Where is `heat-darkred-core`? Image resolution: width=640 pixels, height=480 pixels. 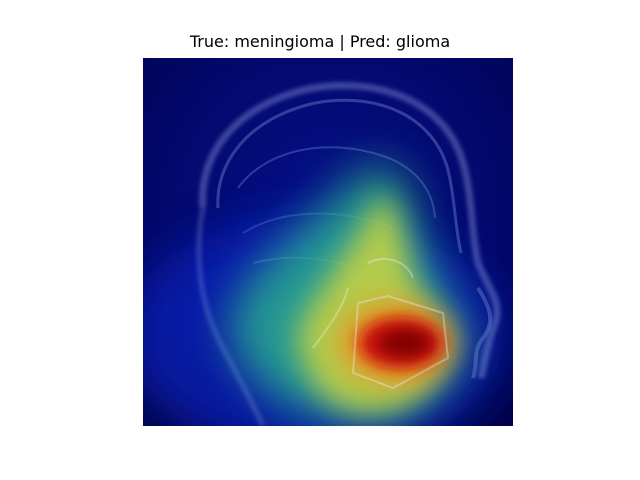
heat-darkred-core is located at coordinates (405, 343).